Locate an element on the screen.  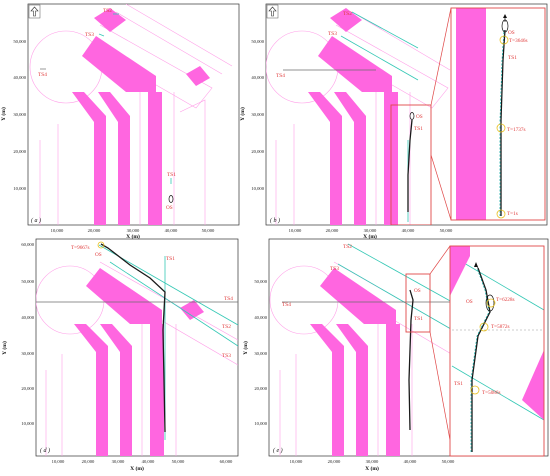
north-arrow-icon is located at coordinates (272, 11).